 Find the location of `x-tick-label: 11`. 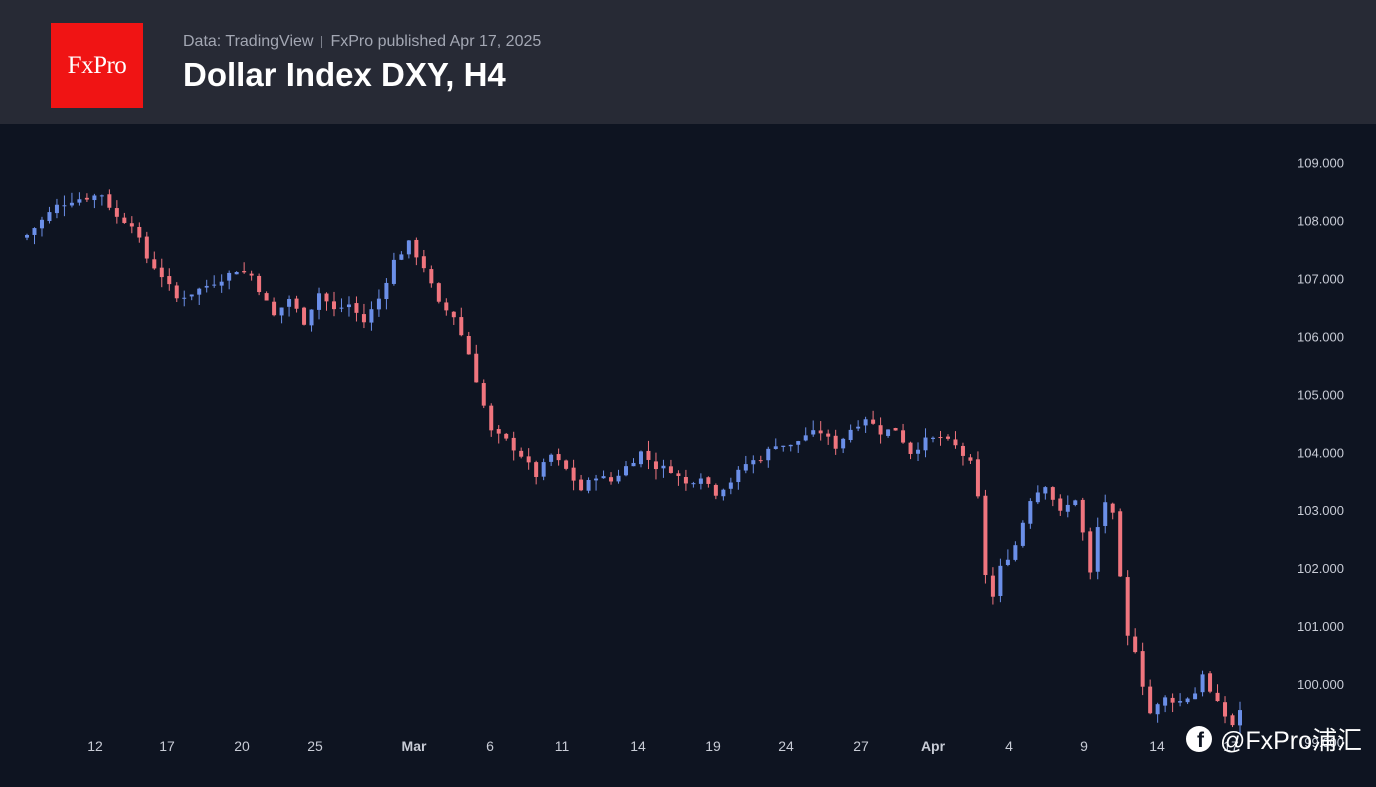

x-tick-label: 11 is located at coordinates (562, 746).